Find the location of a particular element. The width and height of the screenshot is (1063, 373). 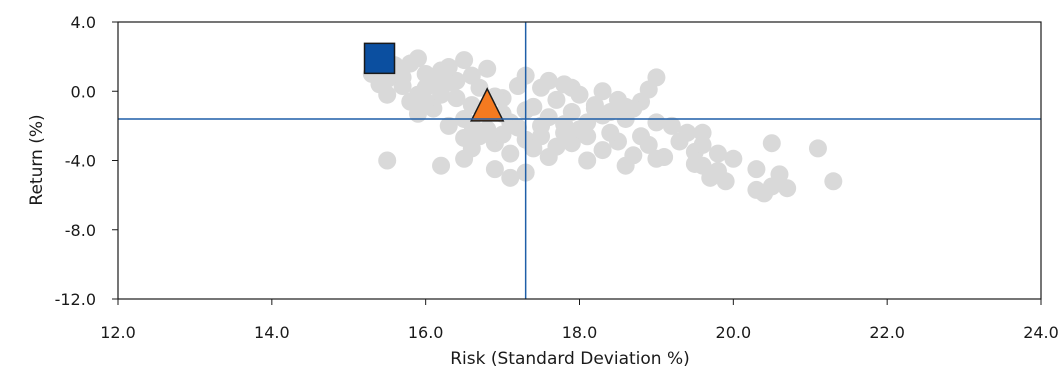

x-axis-label: Risk (Standard Deviation %) is located at coordinates (570, 359).